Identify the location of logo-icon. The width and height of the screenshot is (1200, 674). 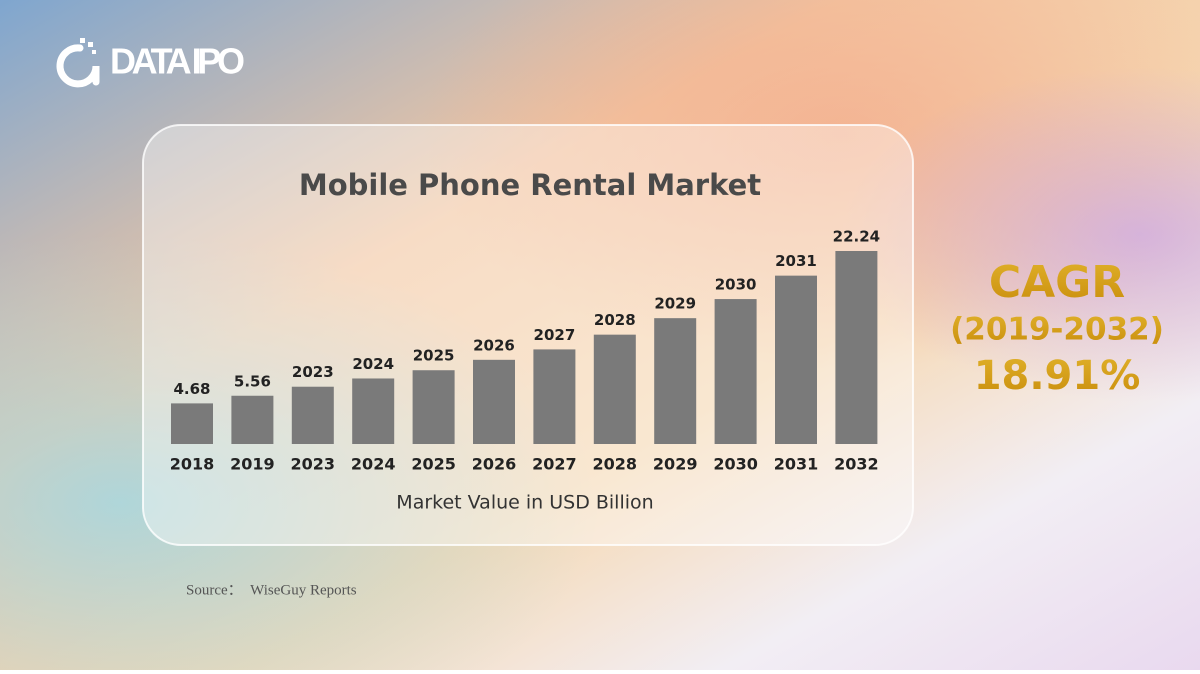
(78, 63).